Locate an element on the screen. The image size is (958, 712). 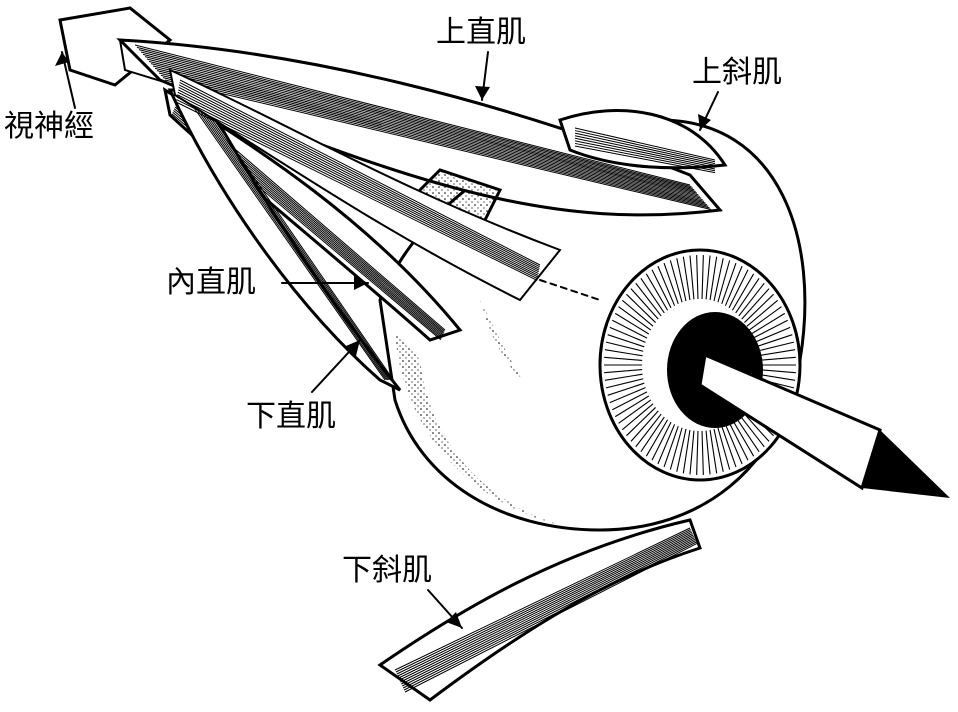
axis-rod is located at coordinates (744, 388).